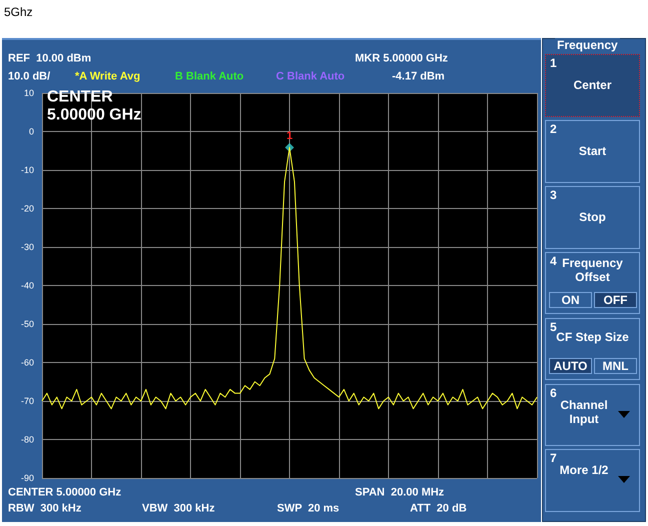 Image resolution: width=648 pixels, height=526 pixels. I want to click on text: Center, so click(592, 85).